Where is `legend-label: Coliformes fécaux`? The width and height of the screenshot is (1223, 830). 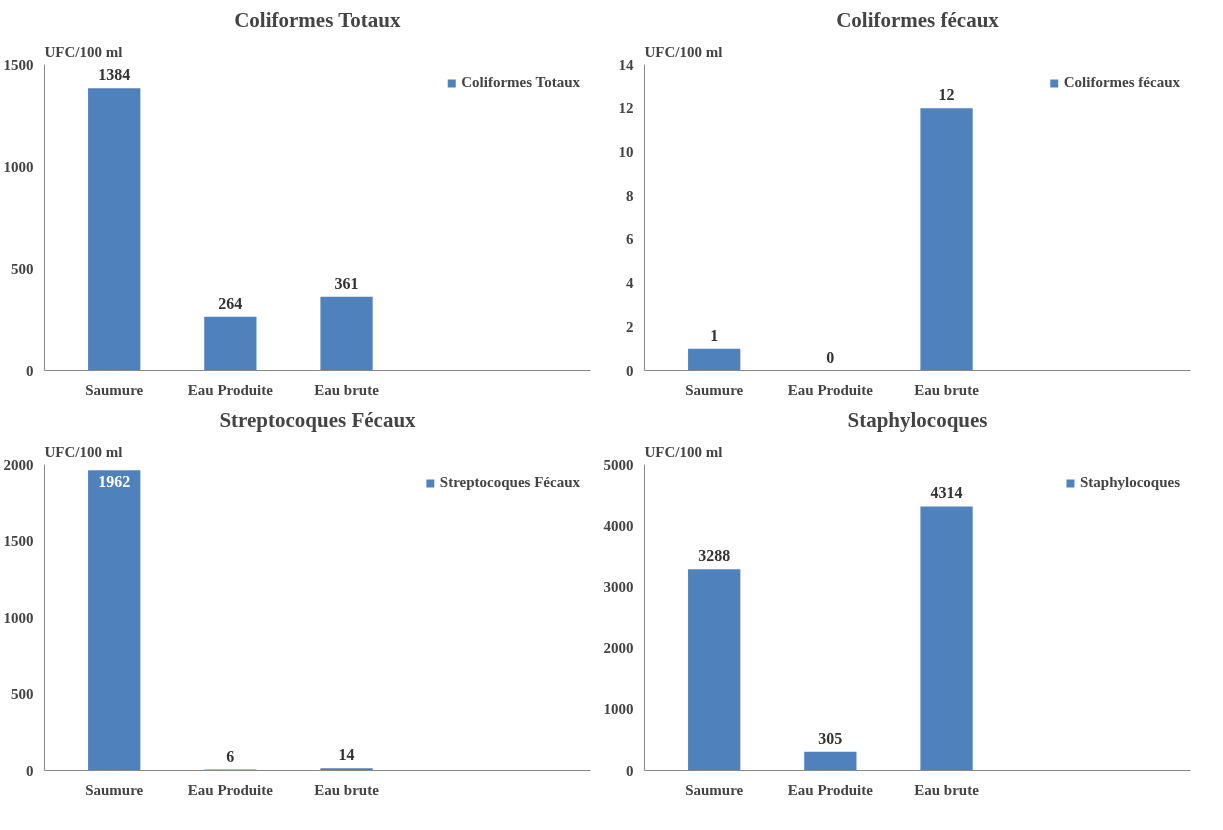 legend-label: Coliformes fécaux is located at coordinates (1121, 82).